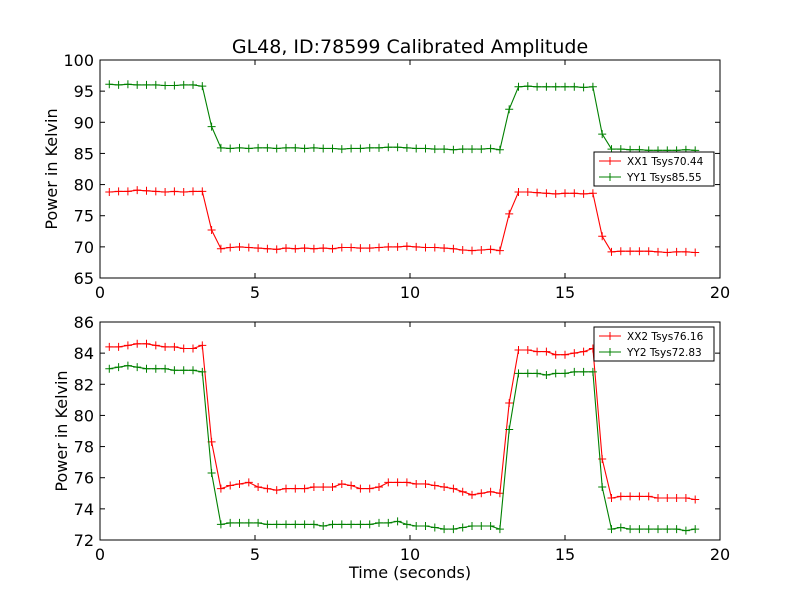 Image resolution: width=800 pixels, height=600 pixels. I want to click on y-tick-label: 76, so click(84, 478).